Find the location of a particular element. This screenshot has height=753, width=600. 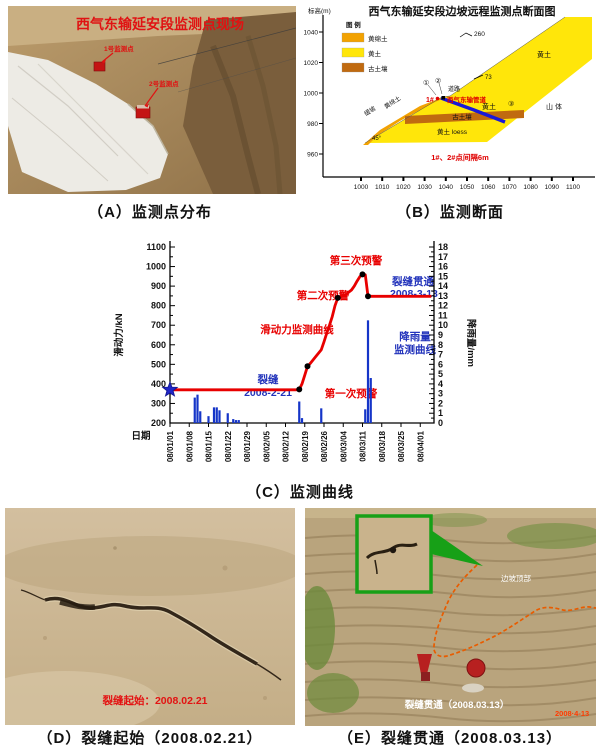

crack-through-photo-label: 裂缝贯通（2008.03.13） is located at coordinates (457, 705).